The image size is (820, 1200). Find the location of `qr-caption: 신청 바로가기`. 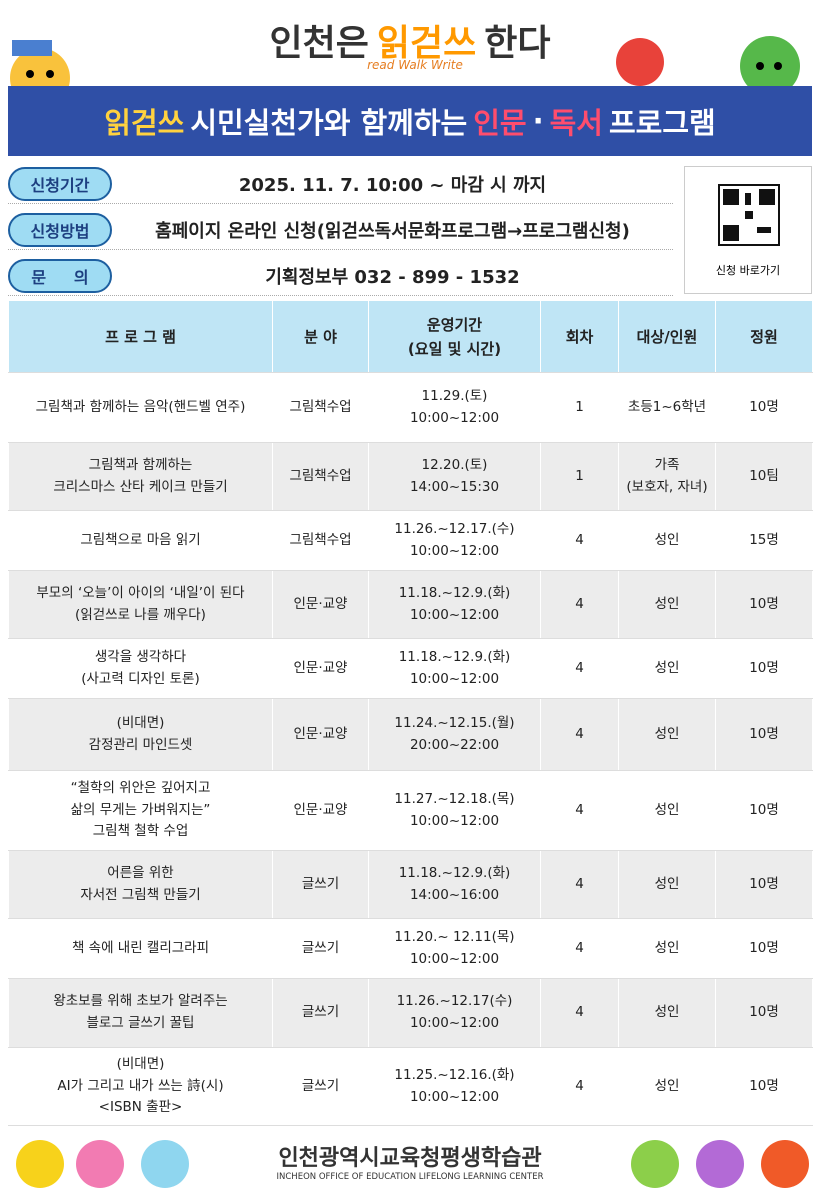

qr-caption: 신청 바로가기 is located at coordinates (748, 270).